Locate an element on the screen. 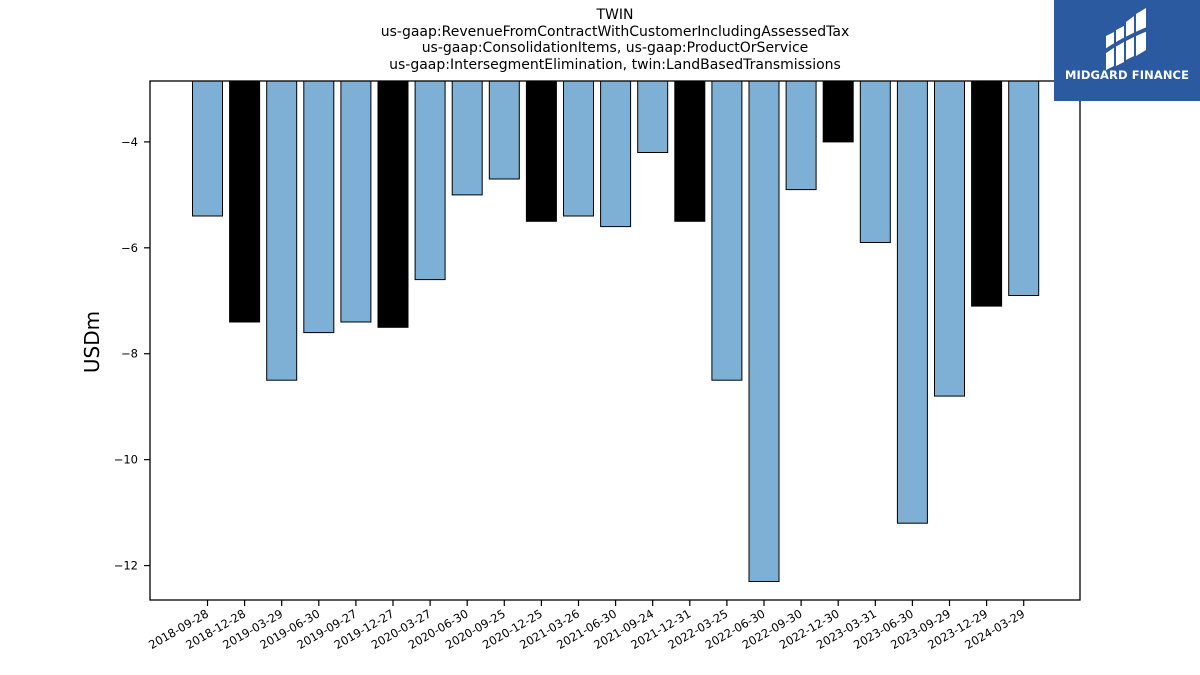 Image resolution: width=1200 pixels, height=675 pixels. y-tick-label: −10 is located at coordinates (126, 460).